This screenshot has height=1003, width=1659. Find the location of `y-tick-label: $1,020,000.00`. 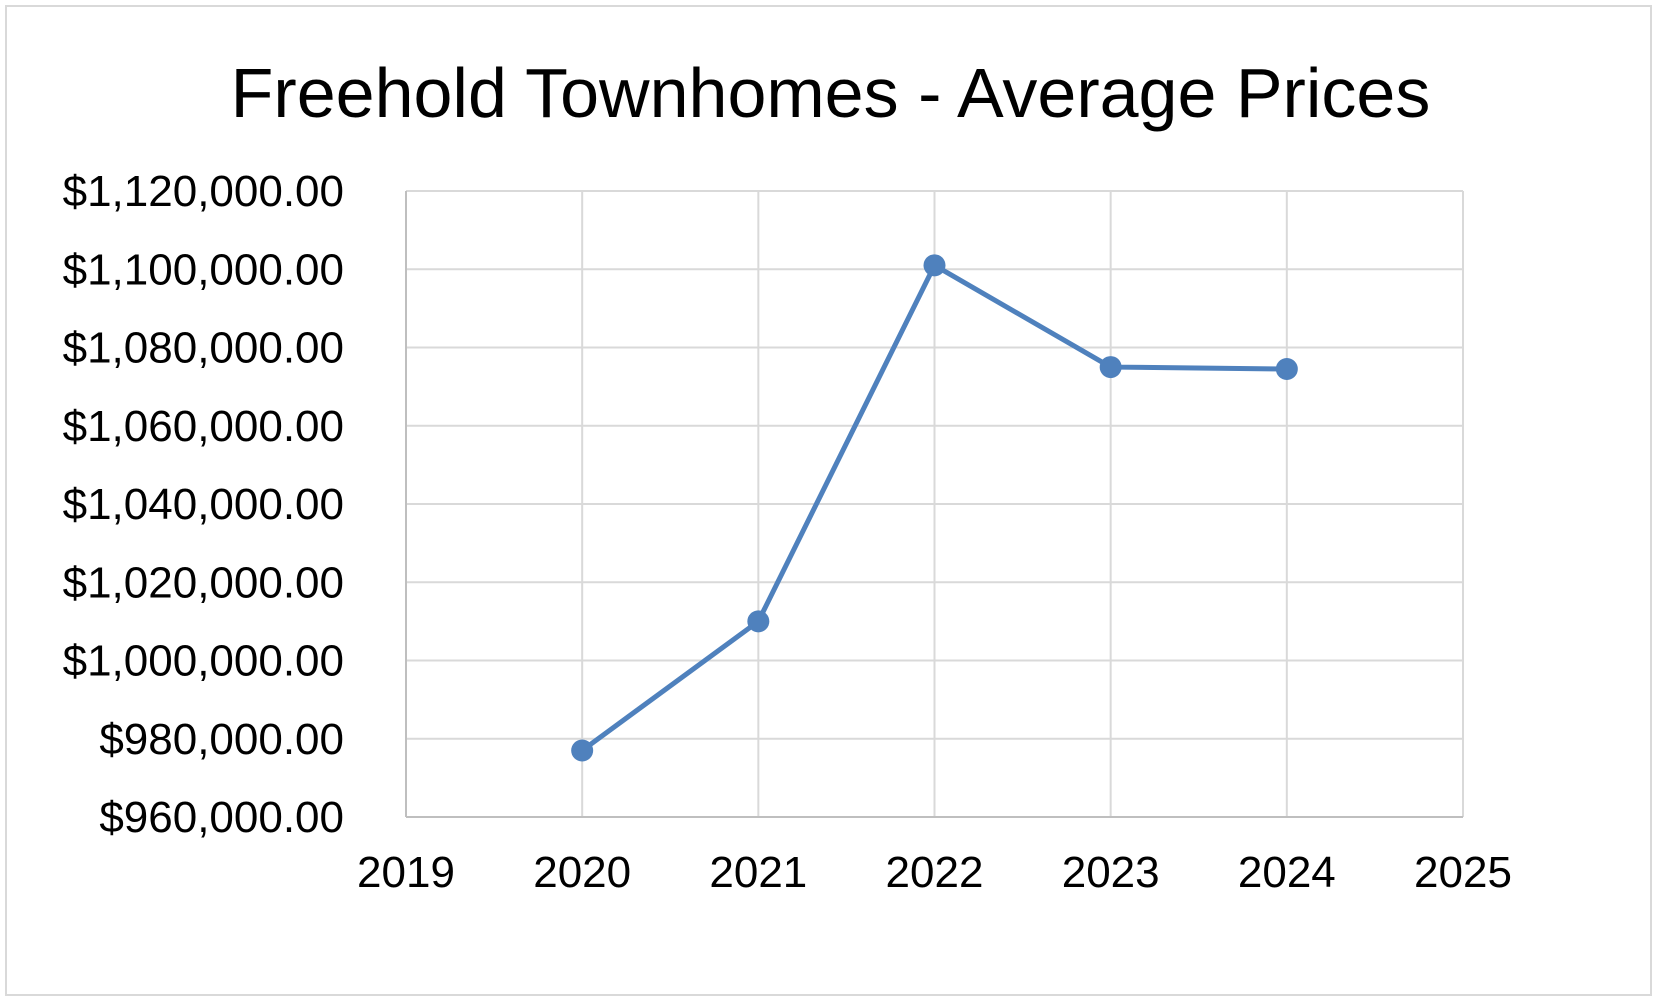

y-tick-label: $1,020,000.00 is located at coordinates (203, 582).